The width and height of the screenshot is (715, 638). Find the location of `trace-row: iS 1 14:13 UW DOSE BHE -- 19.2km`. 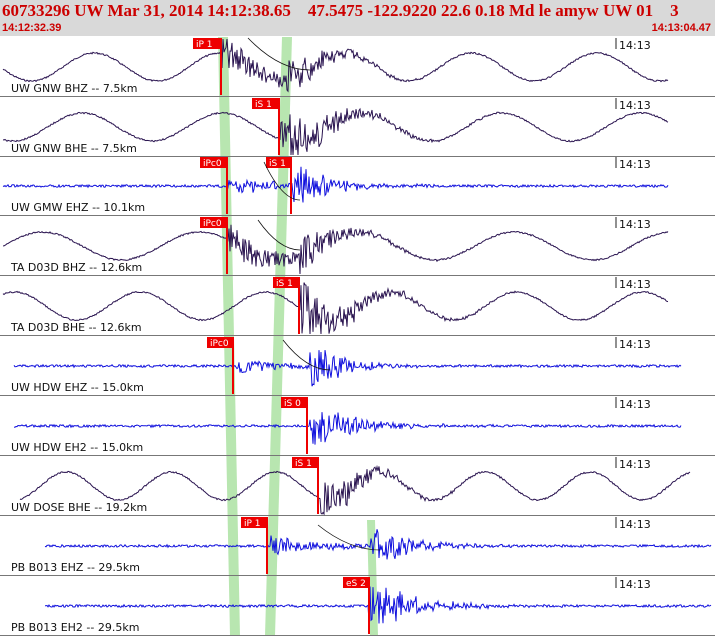

trace-row: iS 1 14:13 UW DOSE BHE -- 19.2km is located at coordinates (357, 486).